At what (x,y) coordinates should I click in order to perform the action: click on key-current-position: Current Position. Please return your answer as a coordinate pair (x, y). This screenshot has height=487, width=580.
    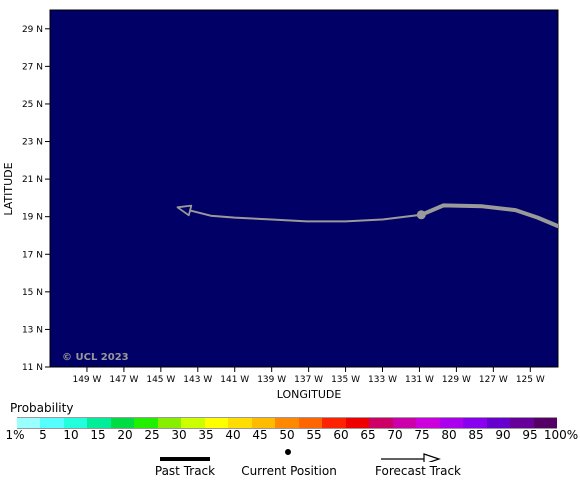
    Looking at the image, I should click on (289, 465).